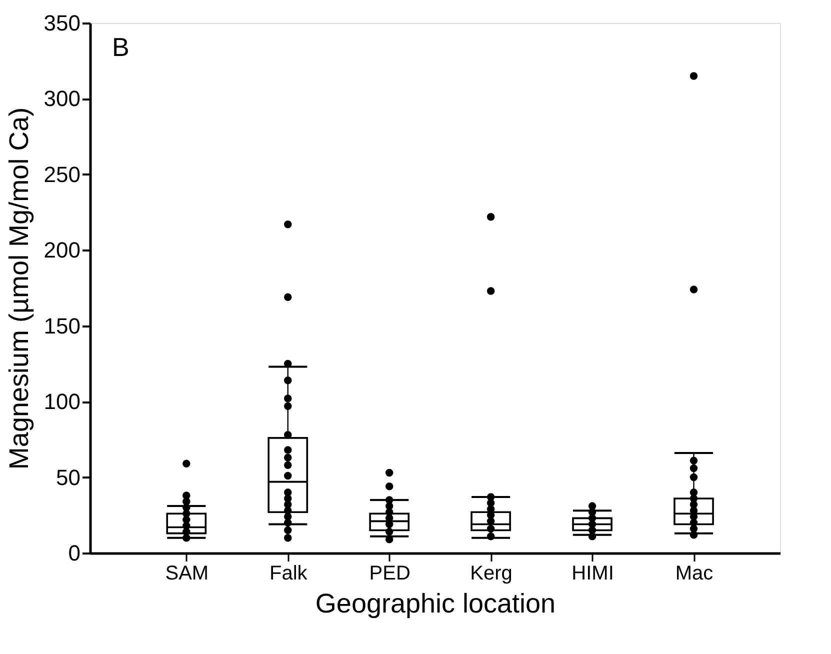 The width and height of the screenshot is (831, 654). What do you see at coordinates (694, 573) in the screenshot?
I see `x-tick-label: Mac` at bounding box center [694, 573].